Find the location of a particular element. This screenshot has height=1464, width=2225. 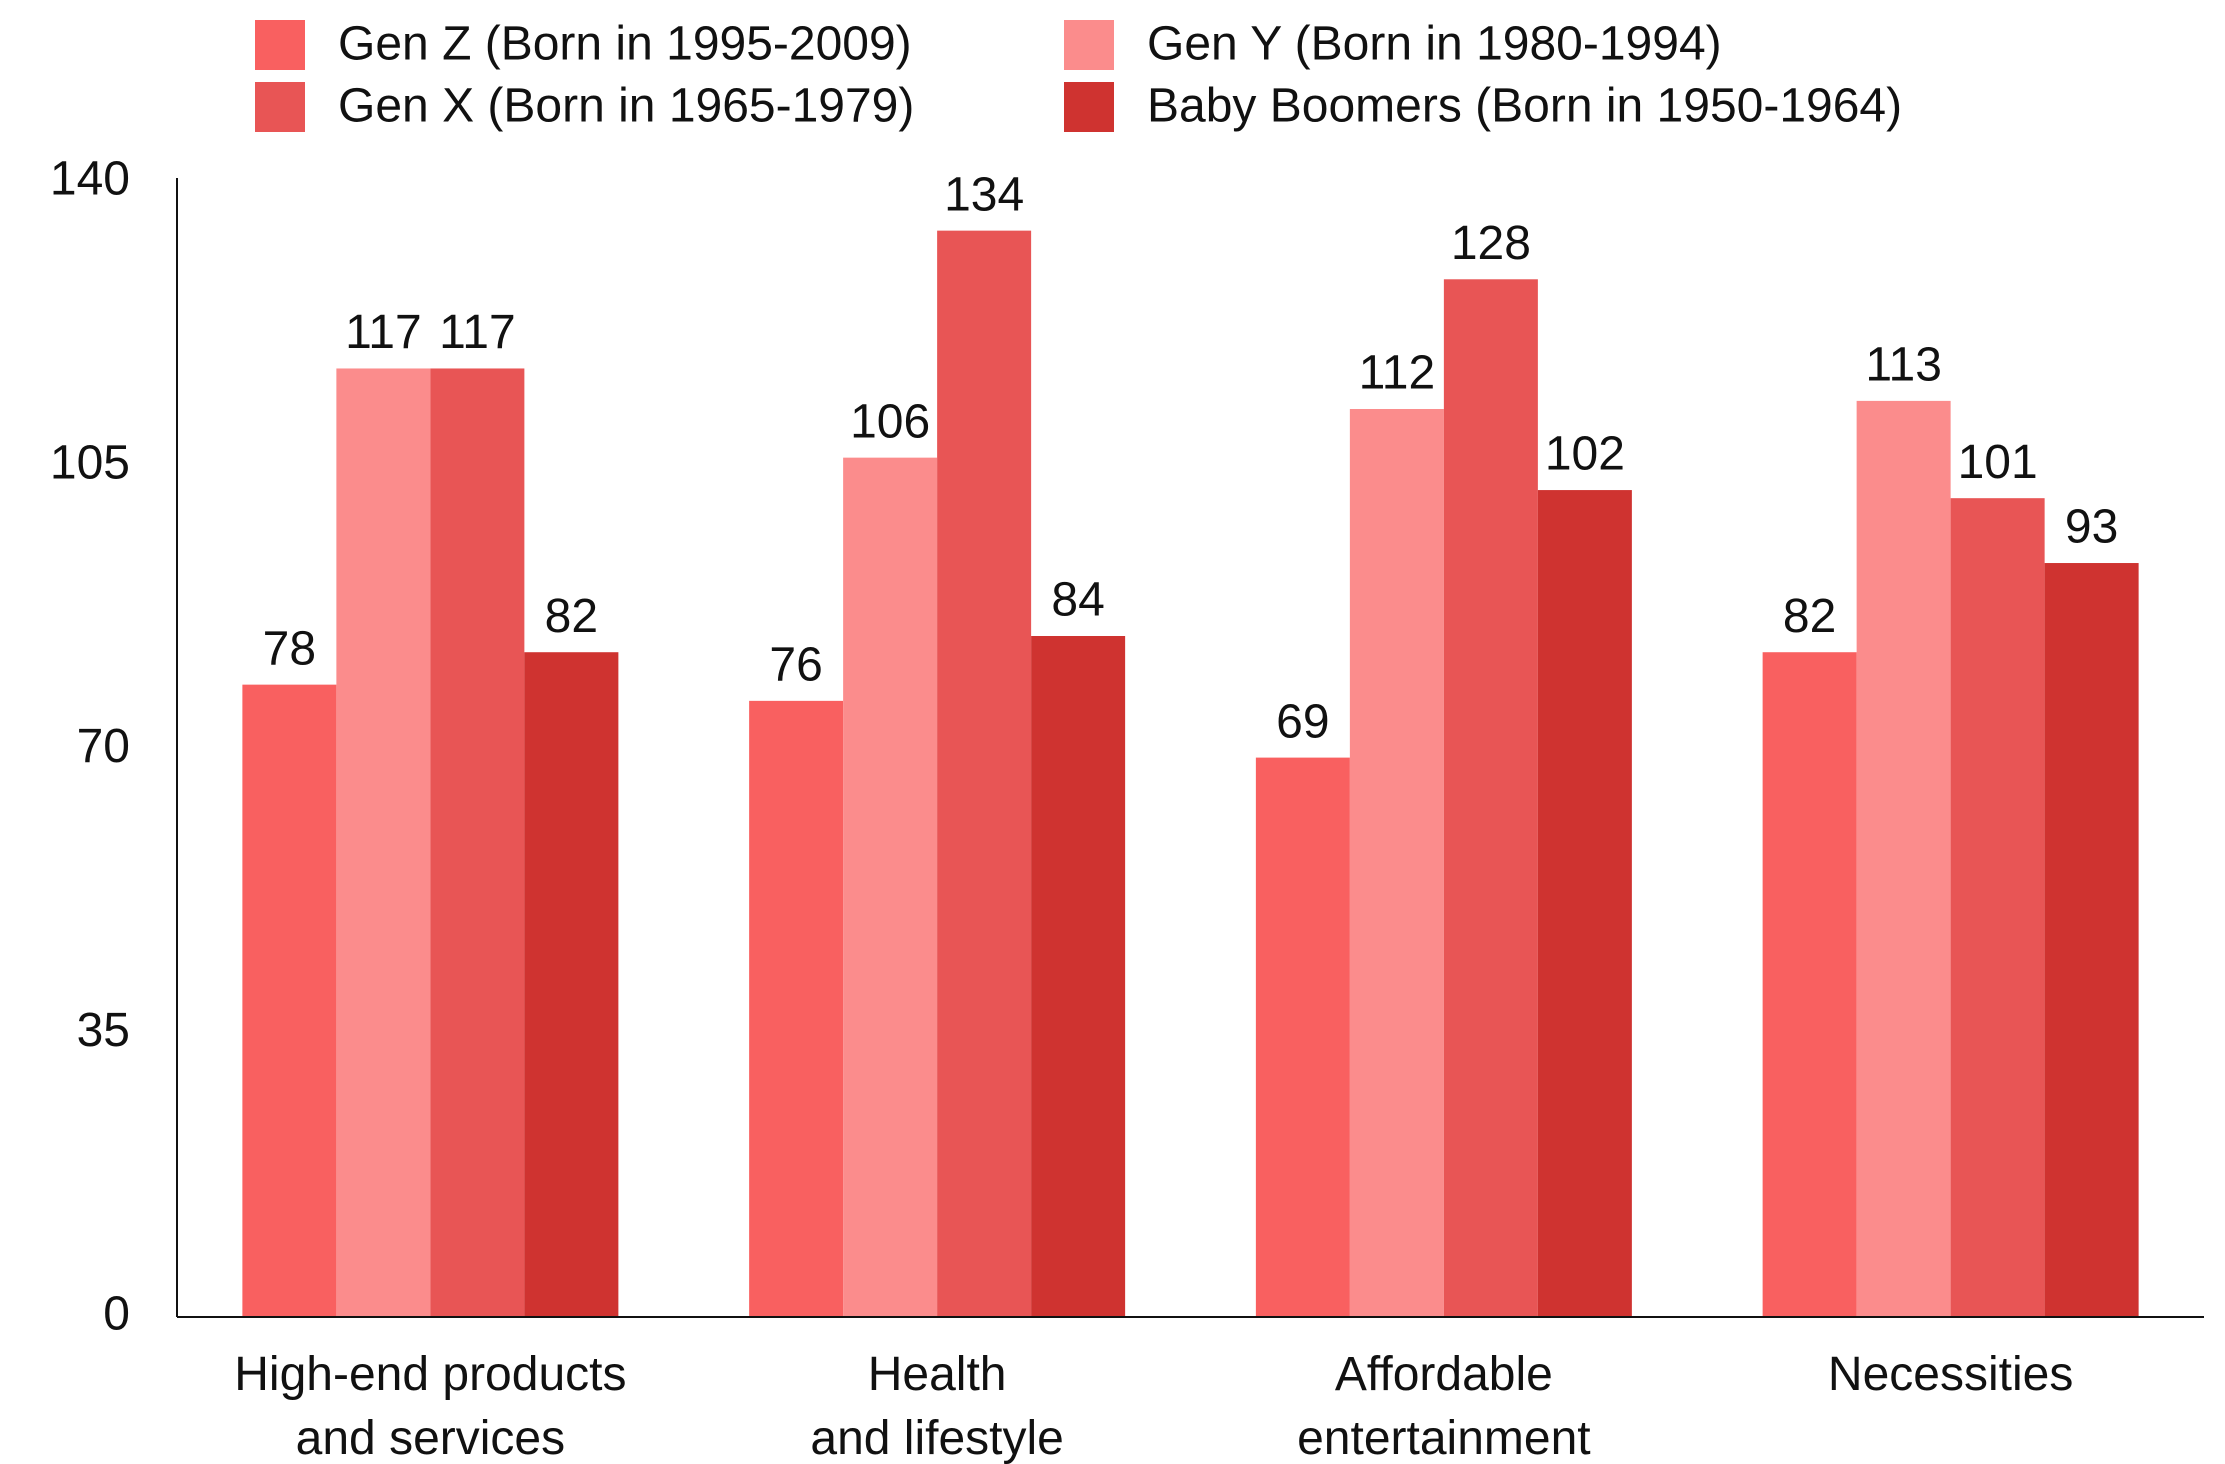

y-tick-label: 70 is located at coordinates (103, 746).